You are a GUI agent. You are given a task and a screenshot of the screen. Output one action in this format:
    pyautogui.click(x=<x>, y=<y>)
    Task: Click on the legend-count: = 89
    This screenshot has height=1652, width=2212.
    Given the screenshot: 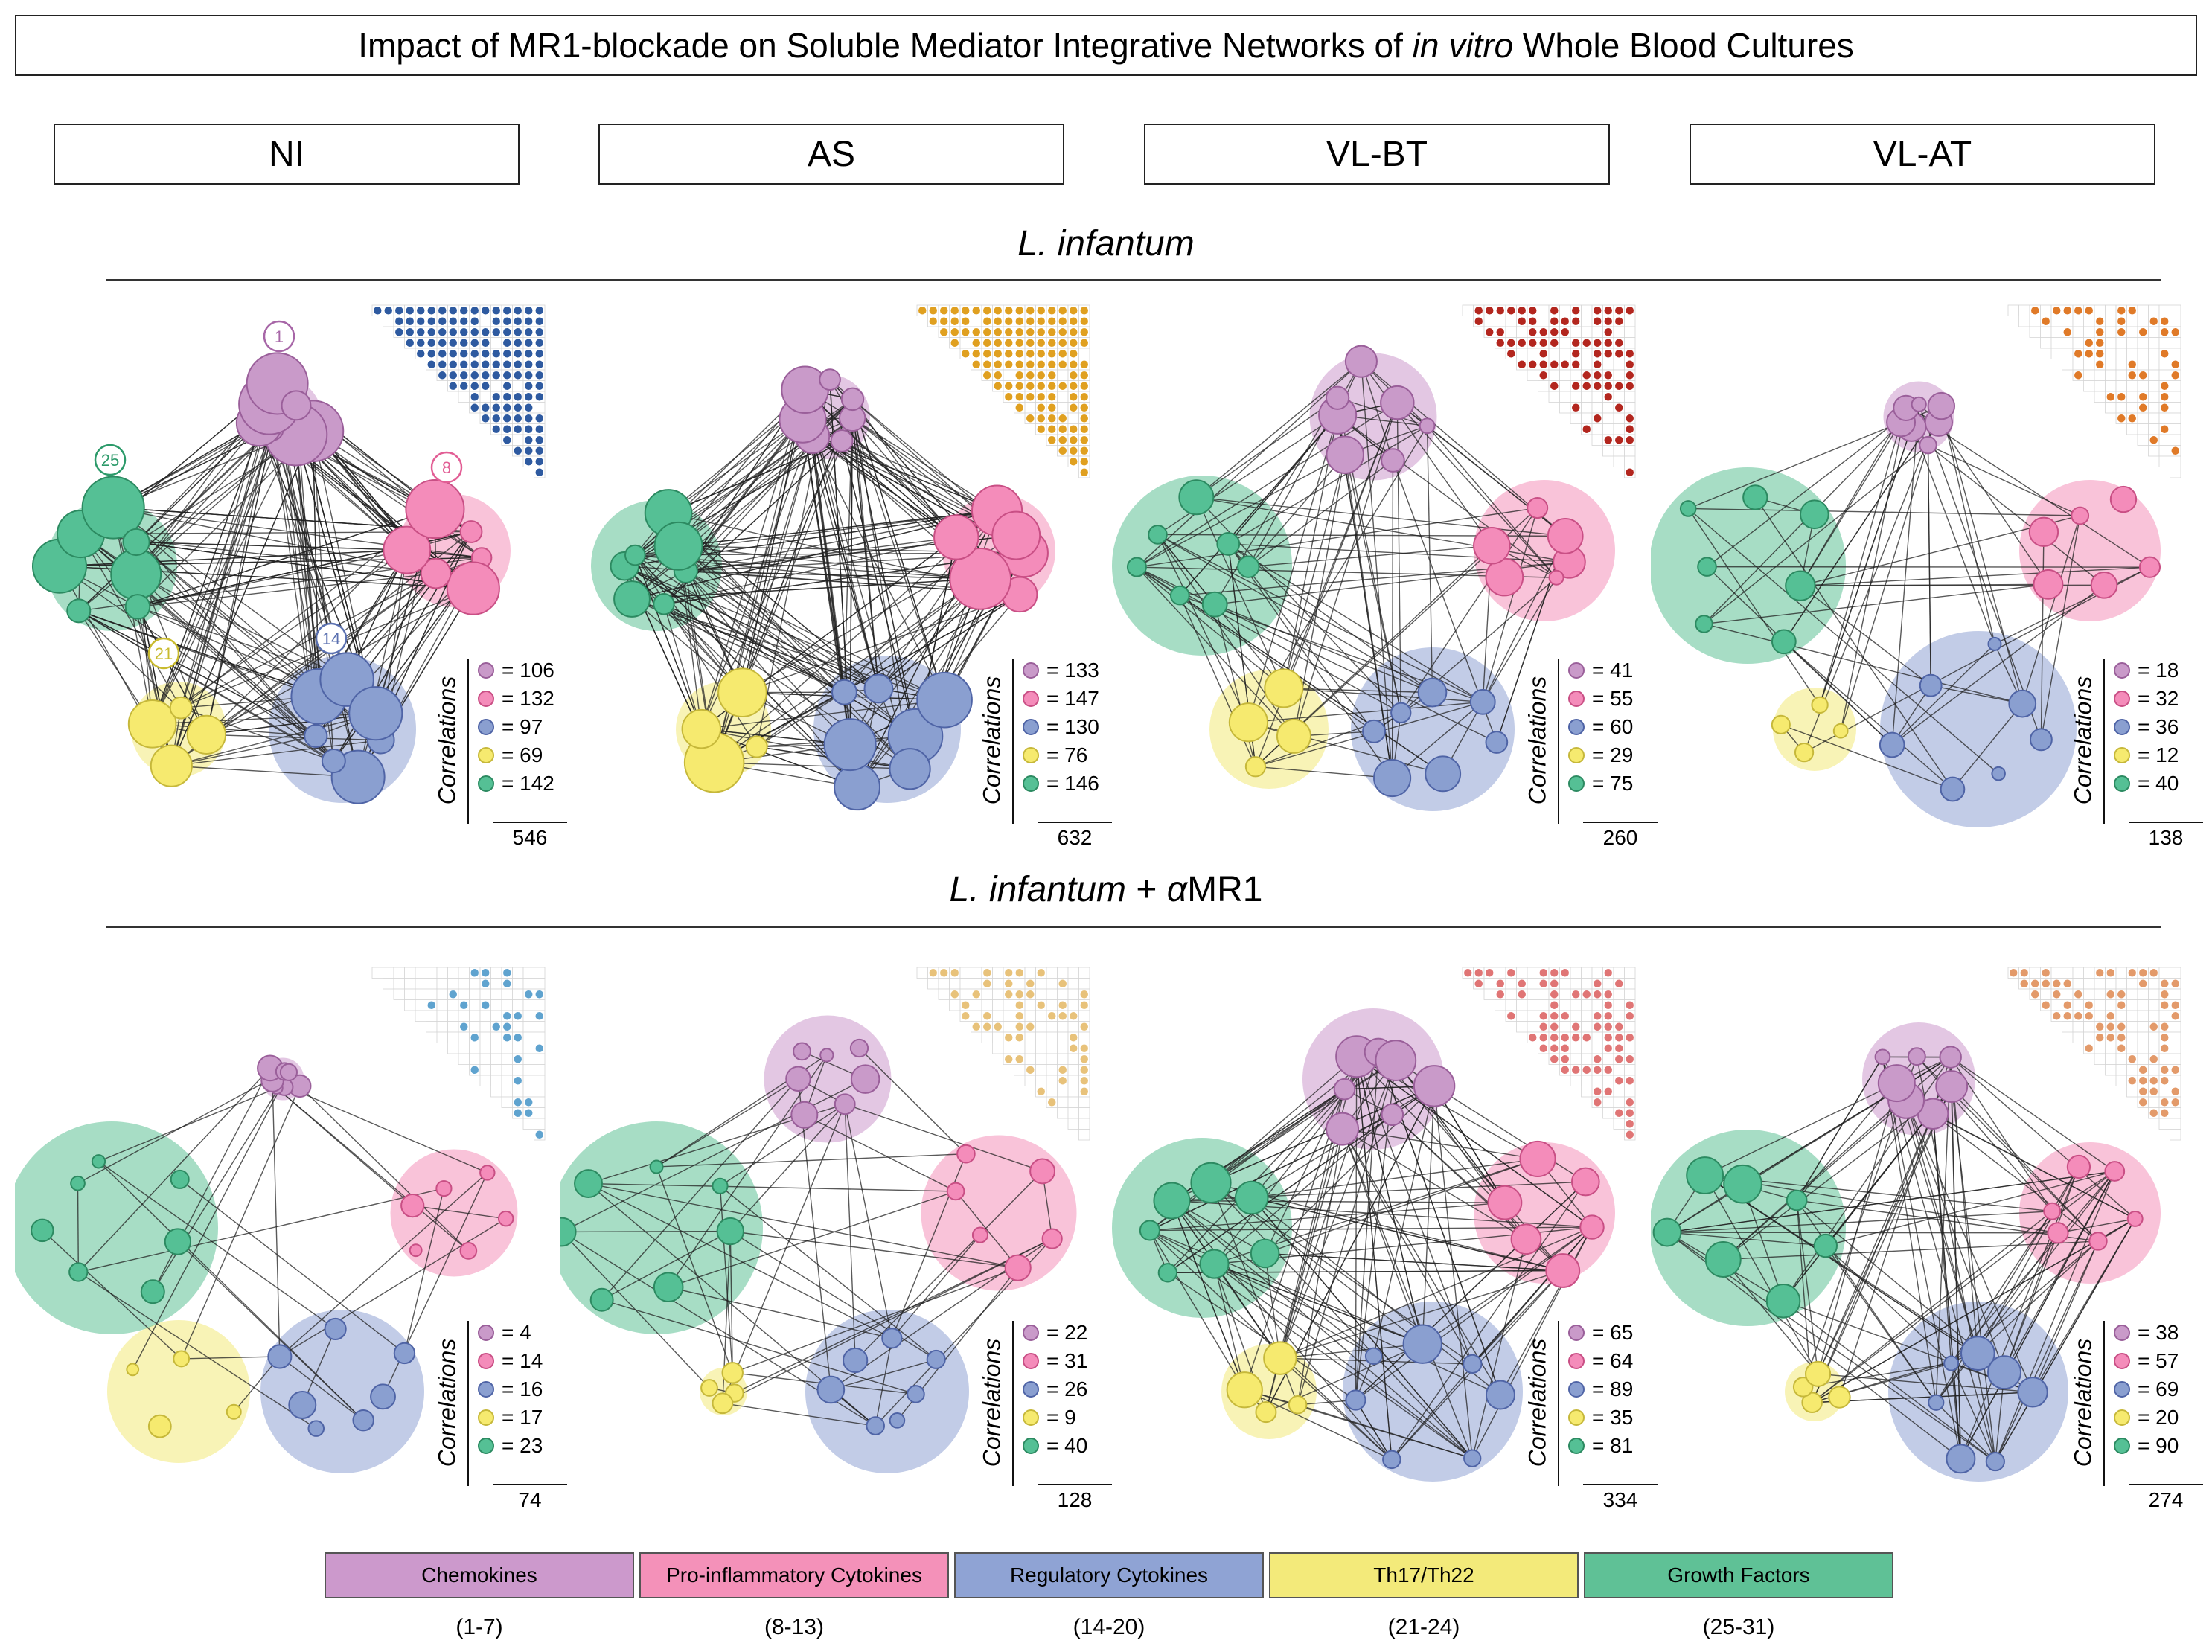 What is the action you would take?
    pyautogui.click(x=1613, y=1388)
    